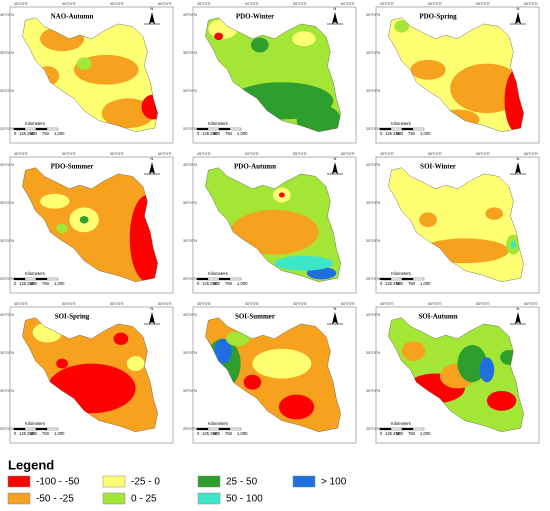 The image size is (550, 511). I want to click on panel-title: PDO-Spring, so click(438, 17).